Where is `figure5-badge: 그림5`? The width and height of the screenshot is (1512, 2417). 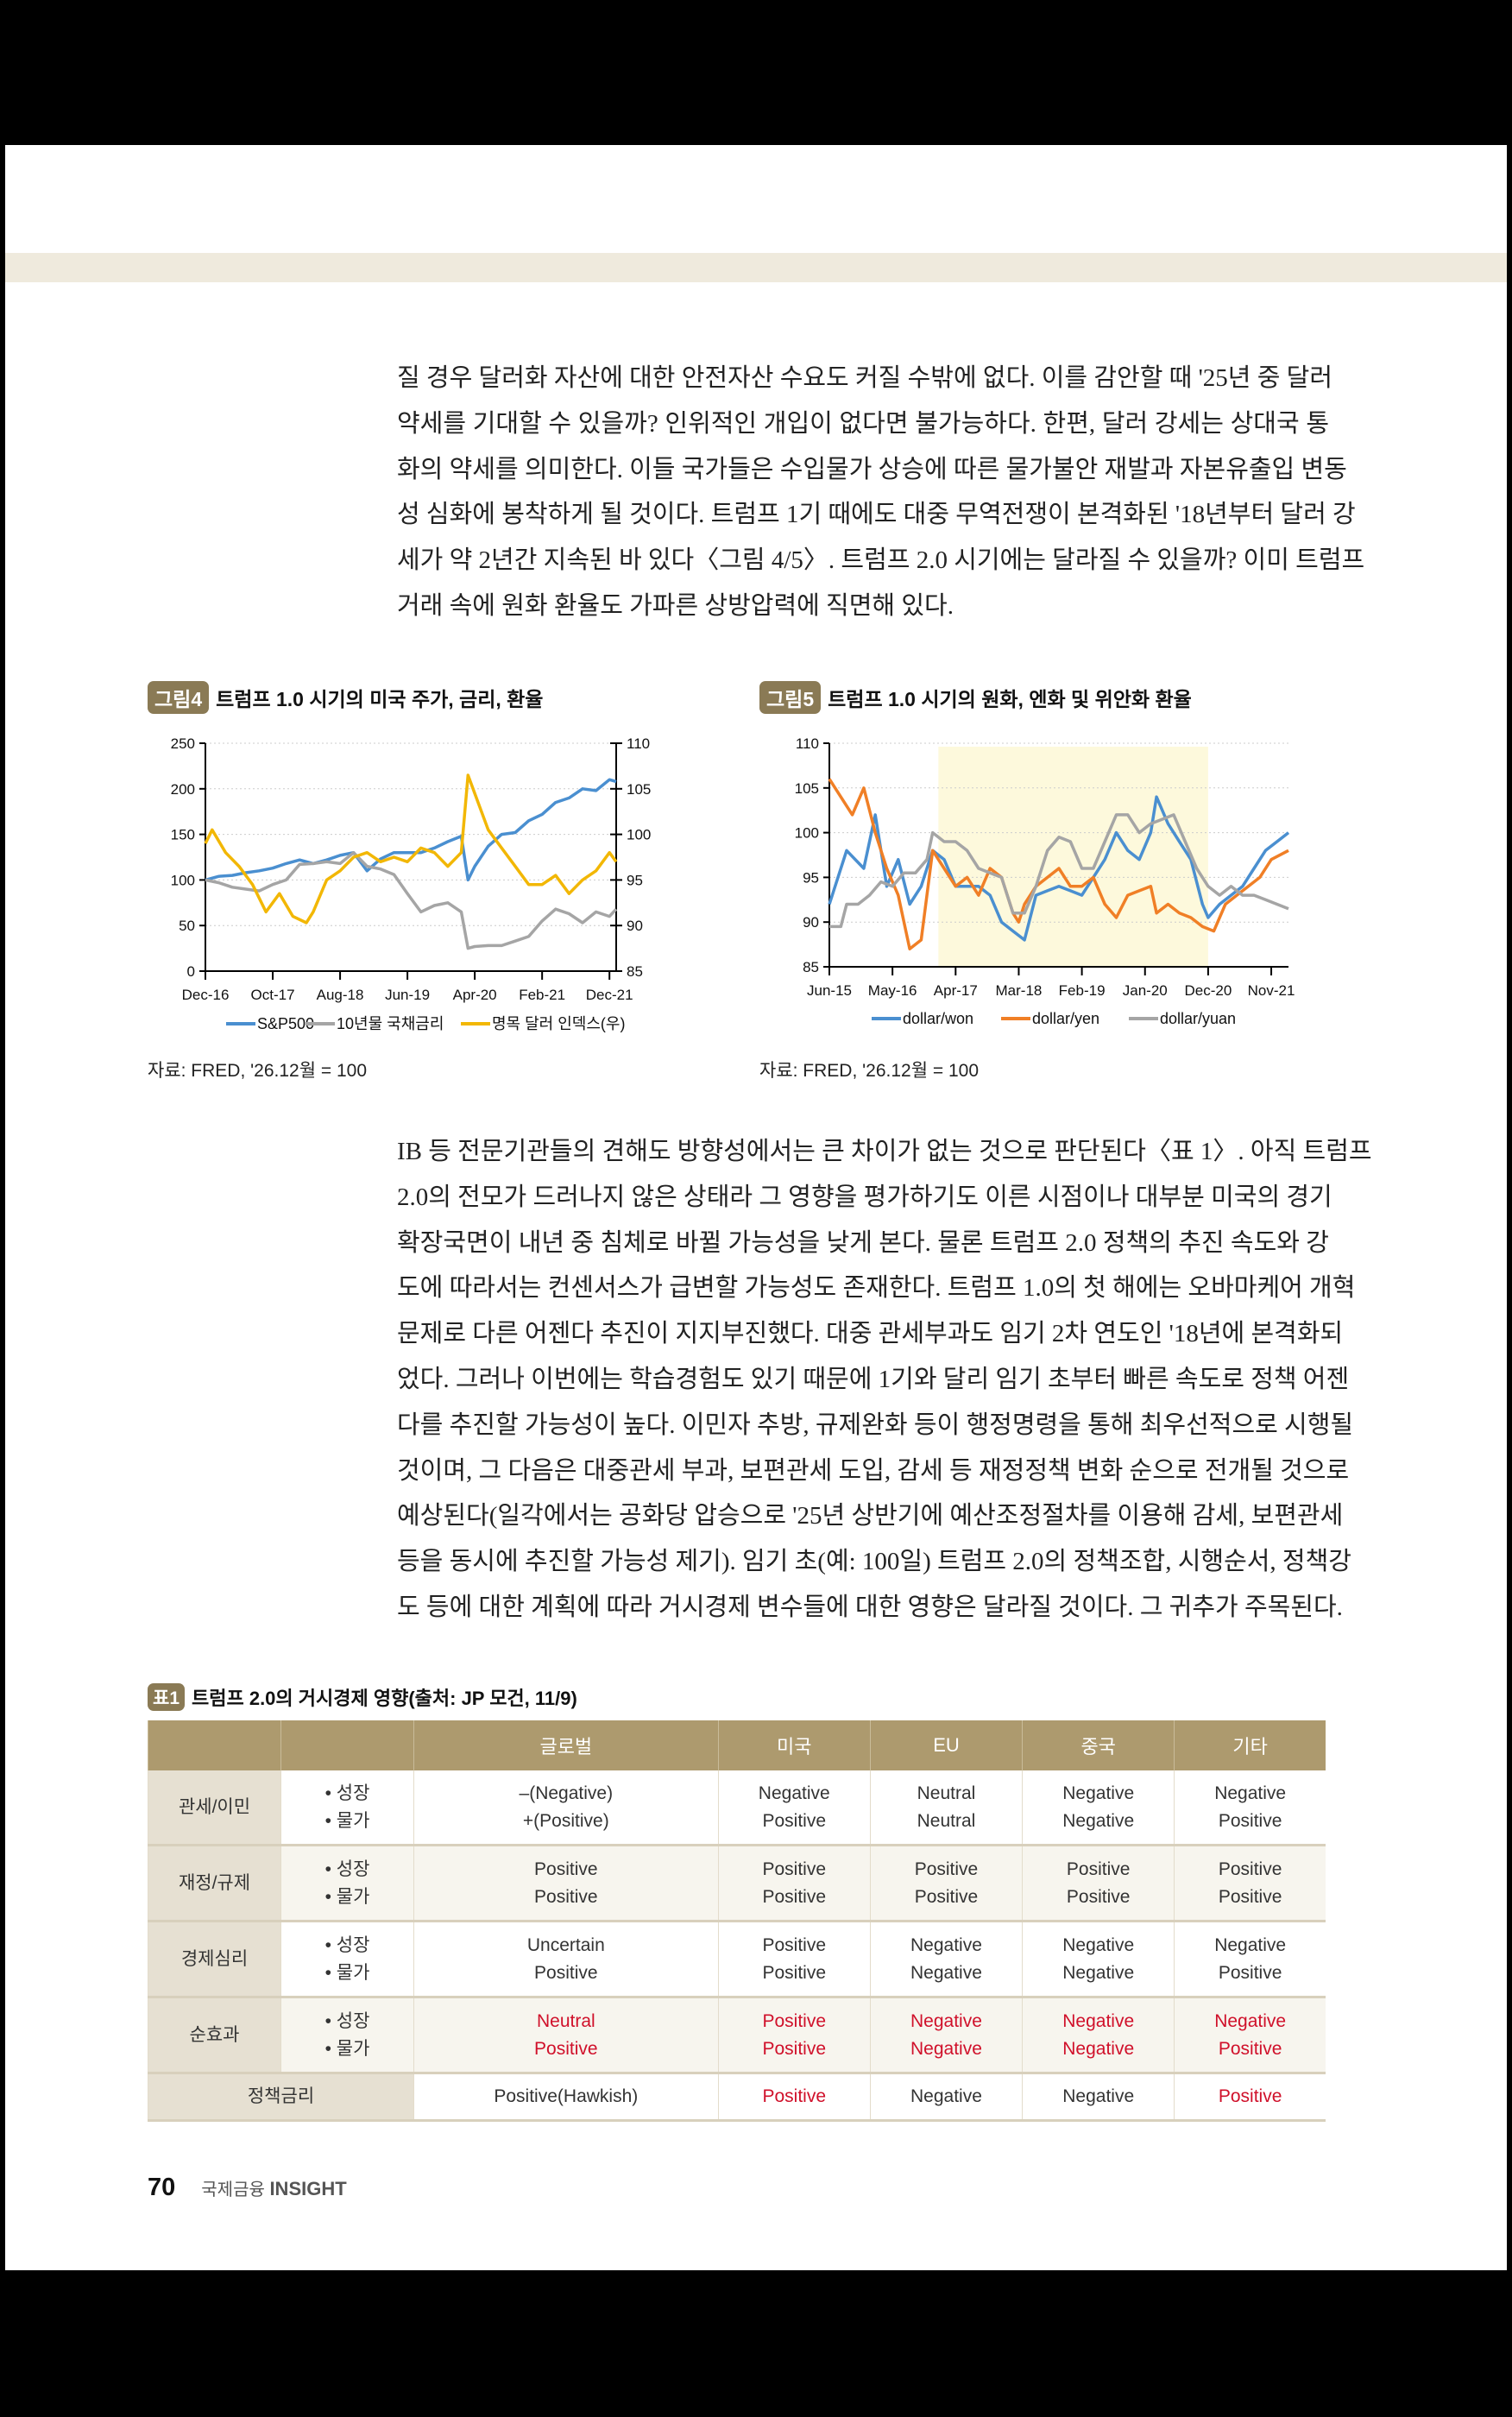 figure5-badge: 그림5 is located at coordinates (791, 697).